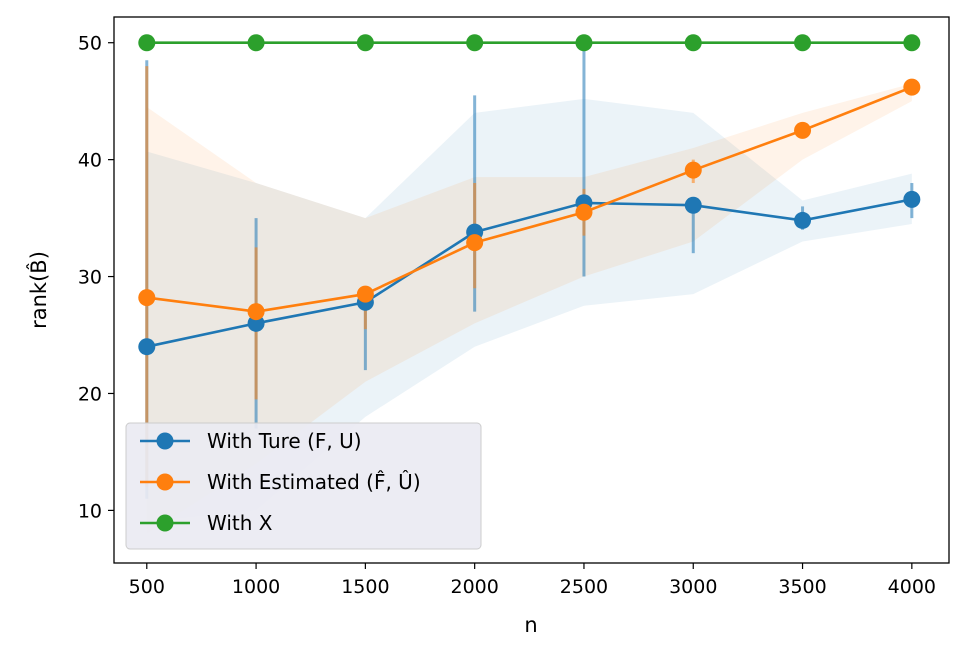 This screenshot has width=969, height=655. I want to click on x-tick-label-0: 500, so click(147, 587).